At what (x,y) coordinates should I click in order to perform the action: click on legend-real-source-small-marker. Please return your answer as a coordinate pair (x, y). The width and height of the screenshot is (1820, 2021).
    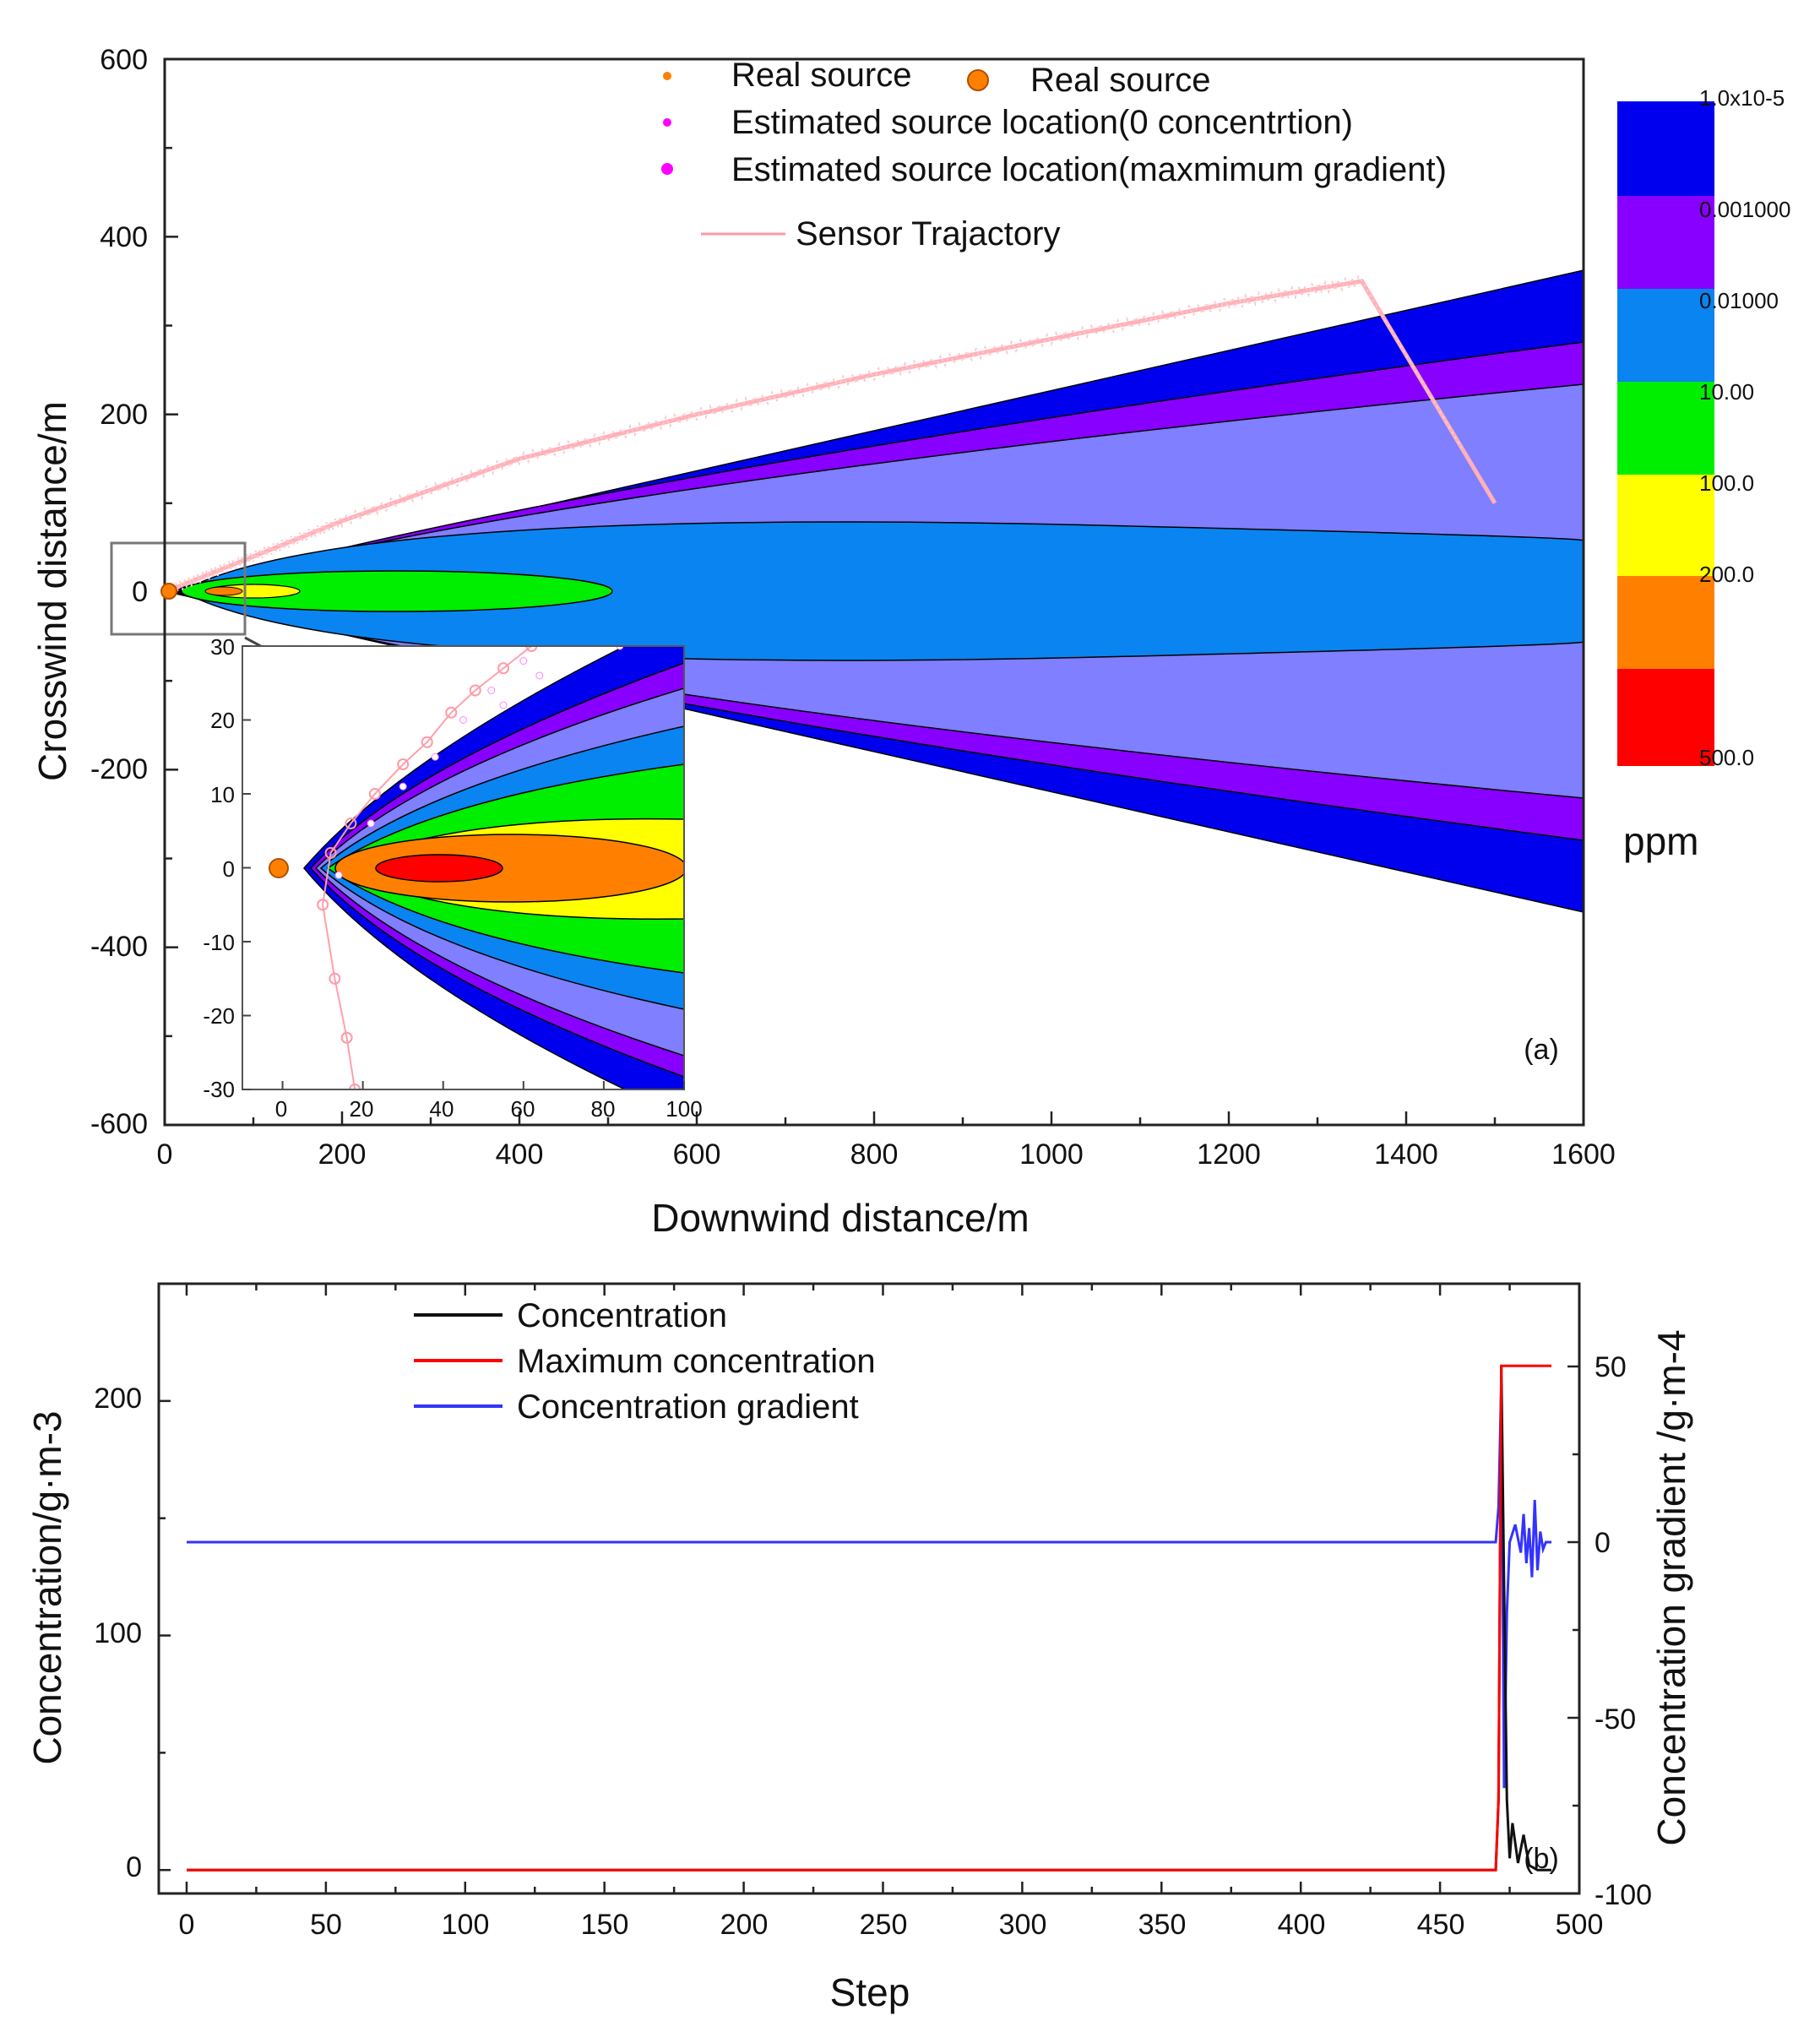
    Looking at the image, I should click on (667, 76).